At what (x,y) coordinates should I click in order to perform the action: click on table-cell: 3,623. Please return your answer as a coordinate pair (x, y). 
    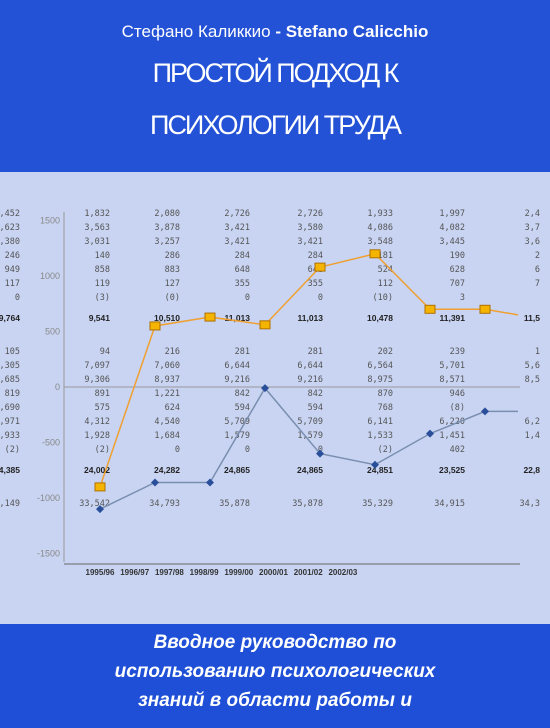
    Looking at the image, I should click on (10, 228).